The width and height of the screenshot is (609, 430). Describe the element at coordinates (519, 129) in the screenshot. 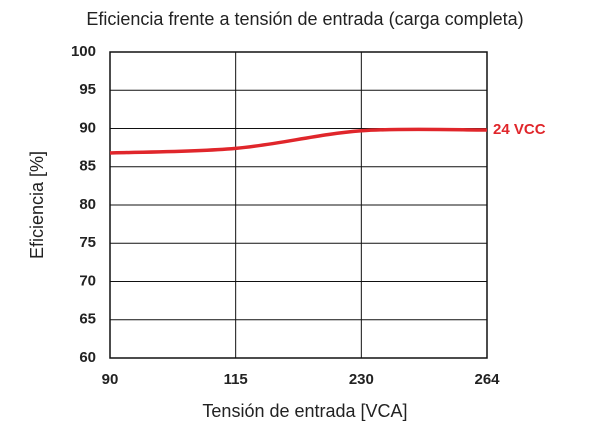

I see `legend-label: 24 VCC` at that location.